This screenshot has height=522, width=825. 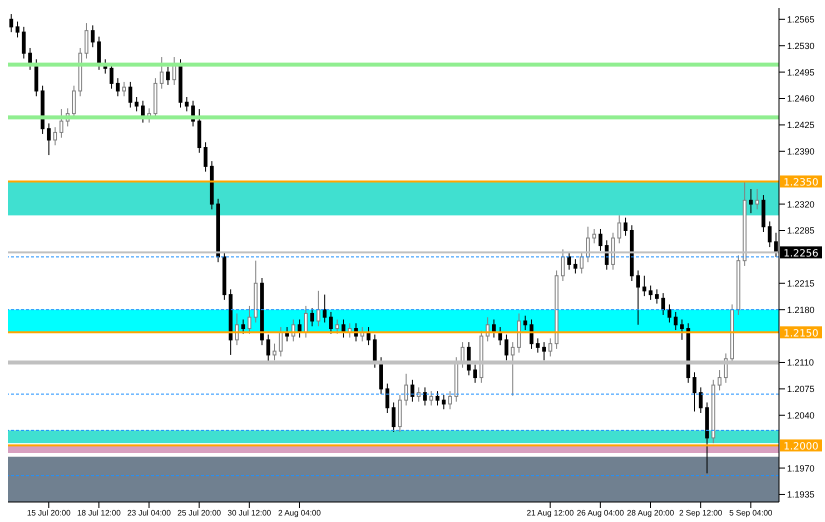 I want to click on x-tick-label: 15 Jul 20:00, so click(x=49, y=513).